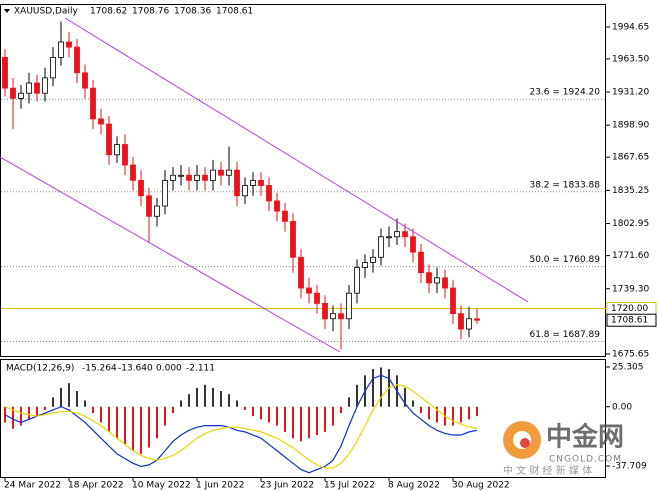  Describe the element at coordinates (564, 185) in the screenshot. I see `fib-label: 38.2 = 1833.88` at that location.